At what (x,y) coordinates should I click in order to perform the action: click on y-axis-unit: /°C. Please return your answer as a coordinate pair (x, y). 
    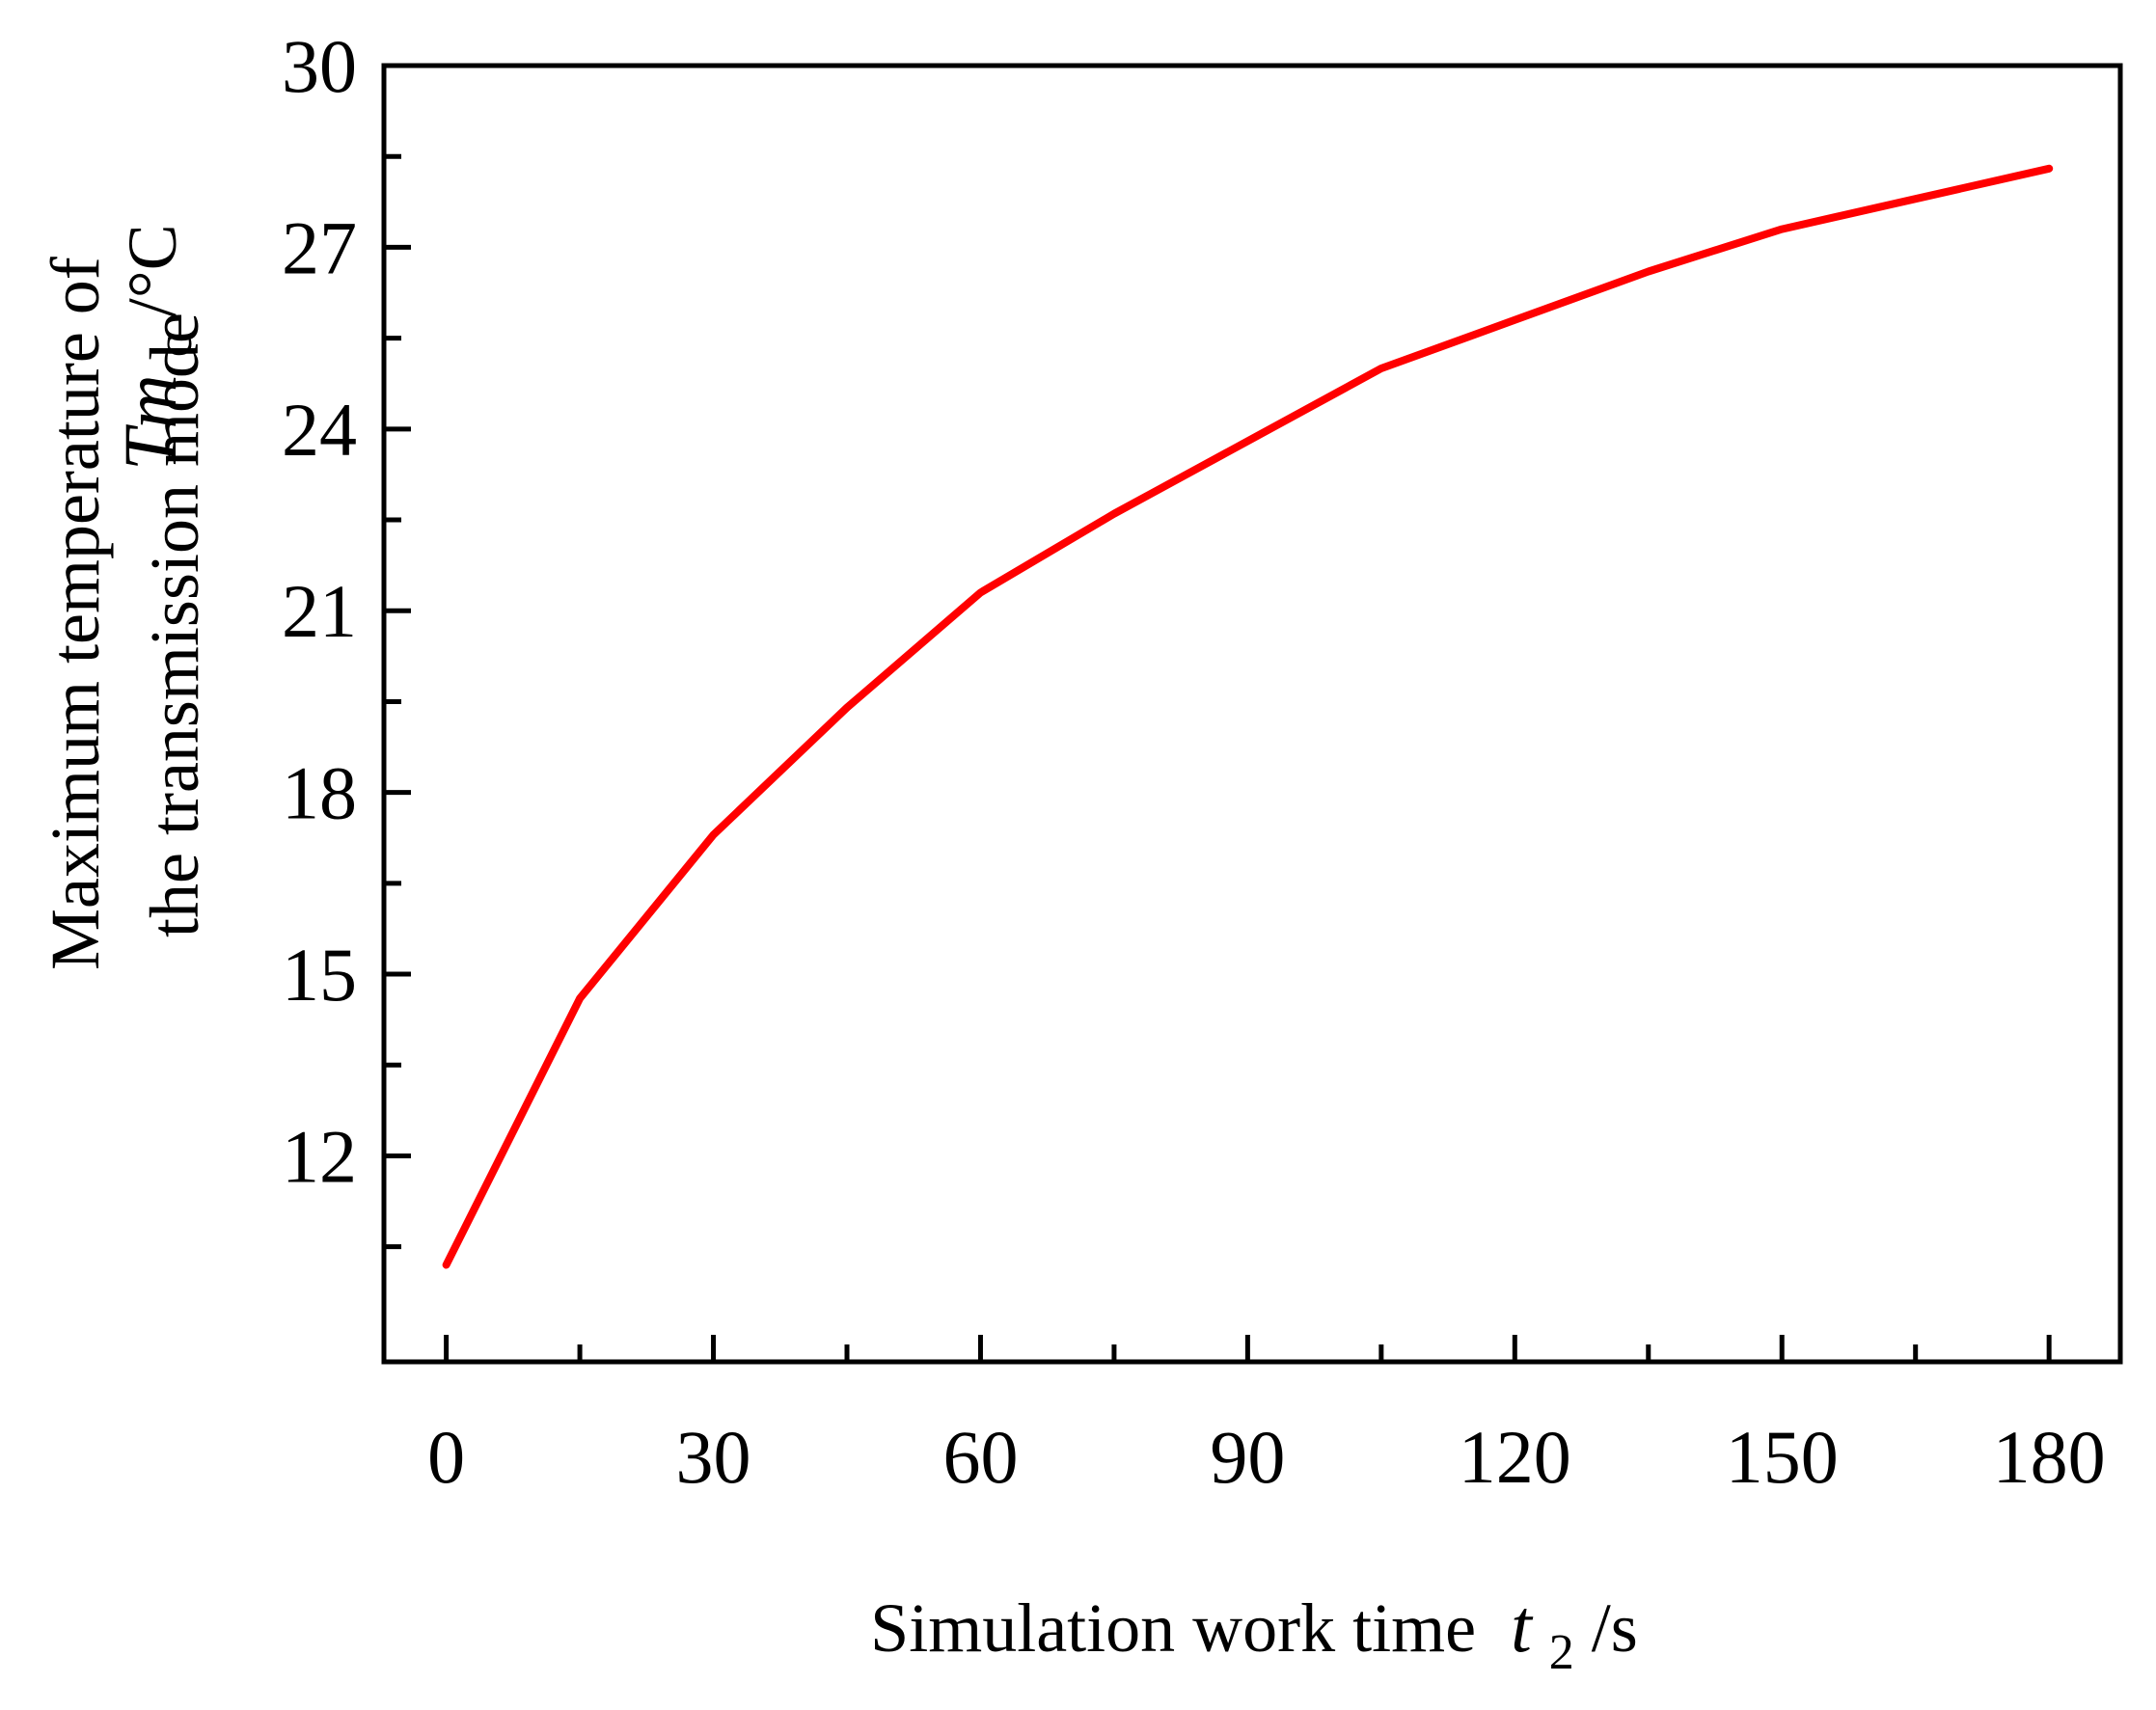
    Looking at the image, I should click on (152, 270).